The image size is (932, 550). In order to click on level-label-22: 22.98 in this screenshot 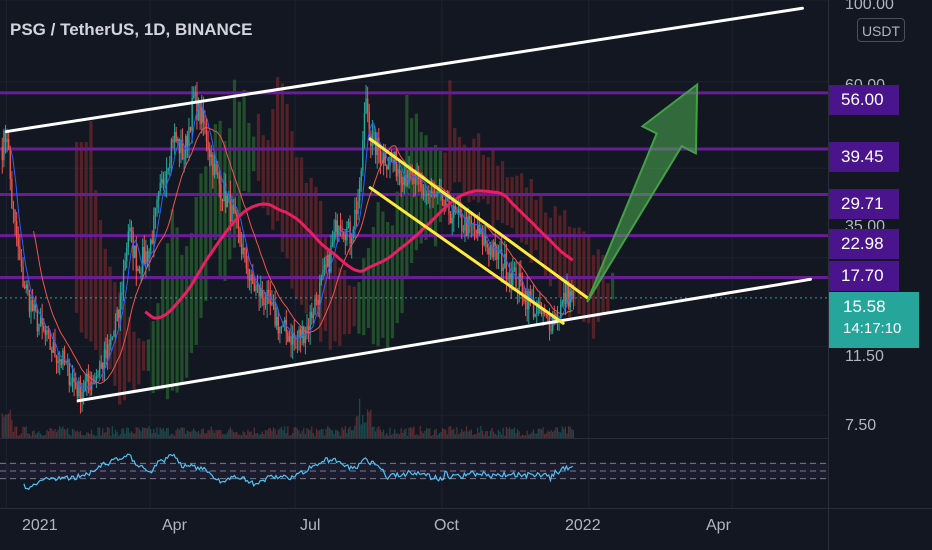, I will do `click(864, 244)`.